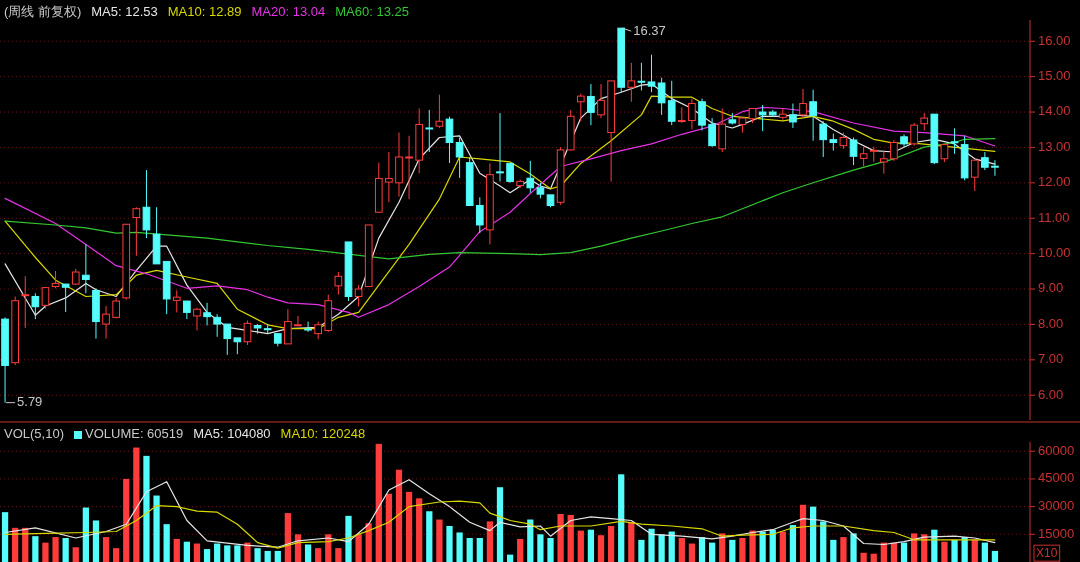 This screenshot has height=562, width=1080. Describe the element at coordinates (1047, 553) in the screenshot. I see `text: X10` at that location.